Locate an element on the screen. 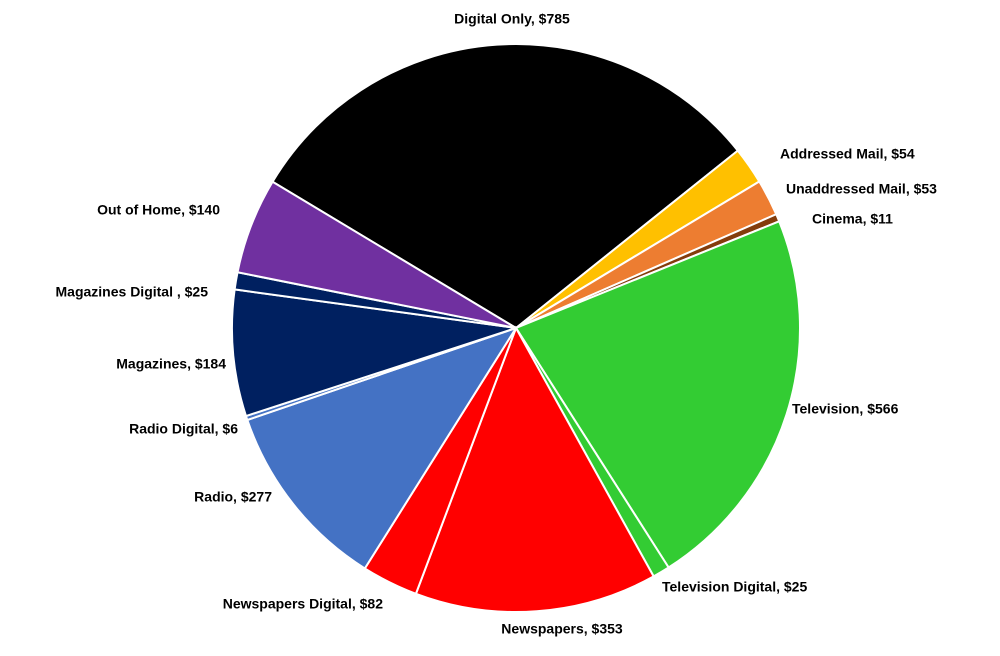  data-label: Addressed Mail, $54 is located at coordinates (847, 154).